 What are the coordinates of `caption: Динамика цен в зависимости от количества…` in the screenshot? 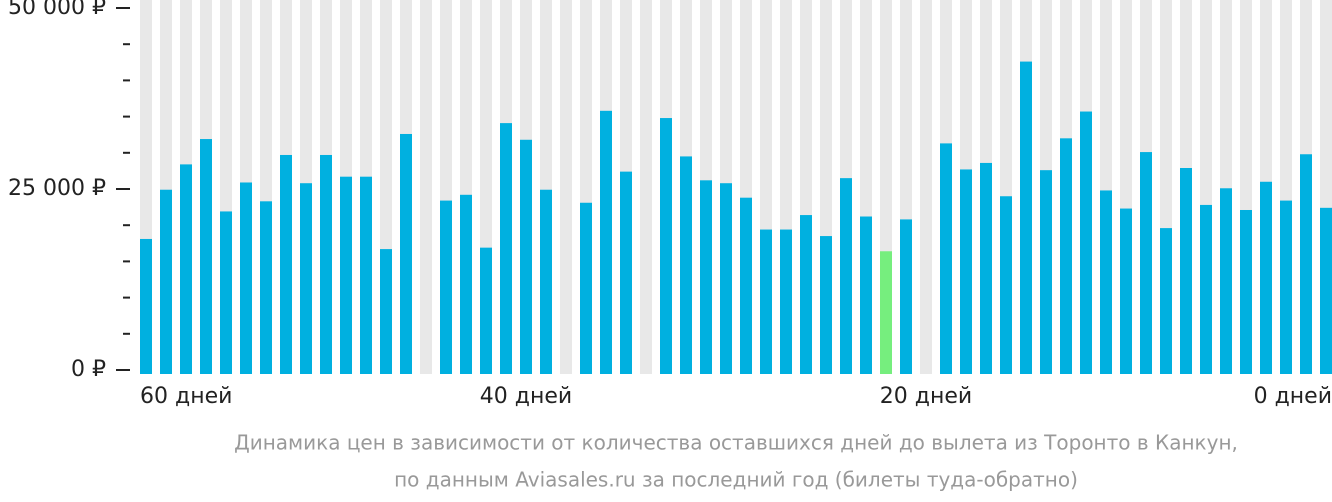 It's located at (736, 443).